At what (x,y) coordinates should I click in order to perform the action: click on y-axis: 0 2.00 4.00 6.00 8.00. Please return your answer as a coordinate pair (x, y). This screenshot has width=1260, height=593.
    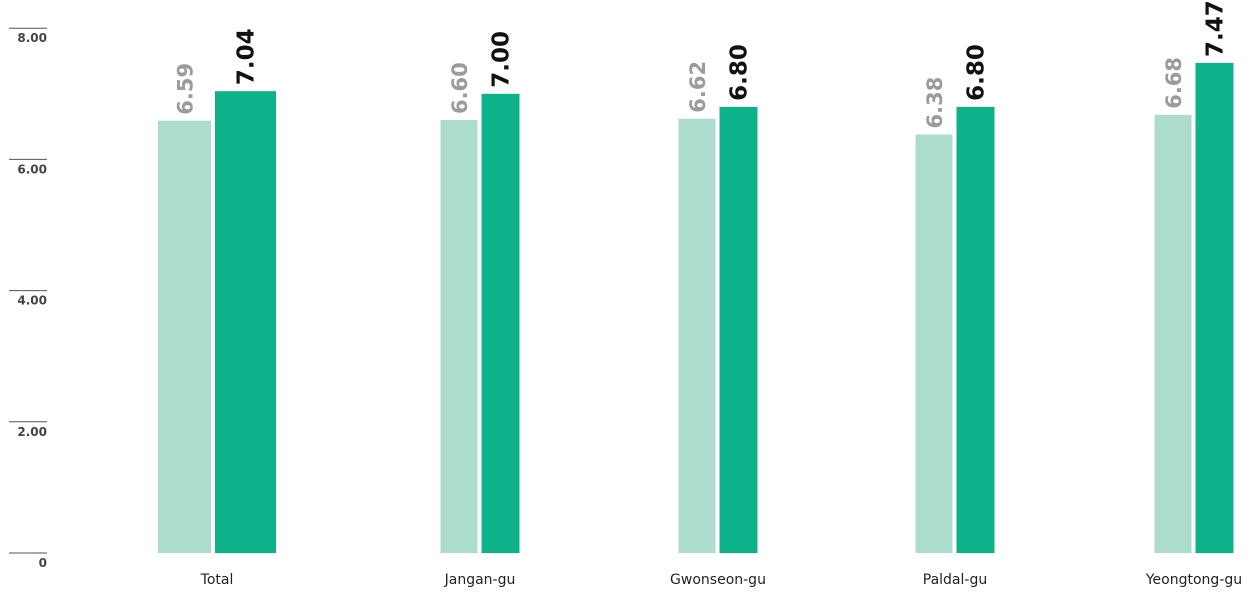
    Looking at the image, I should click on (28, 298).